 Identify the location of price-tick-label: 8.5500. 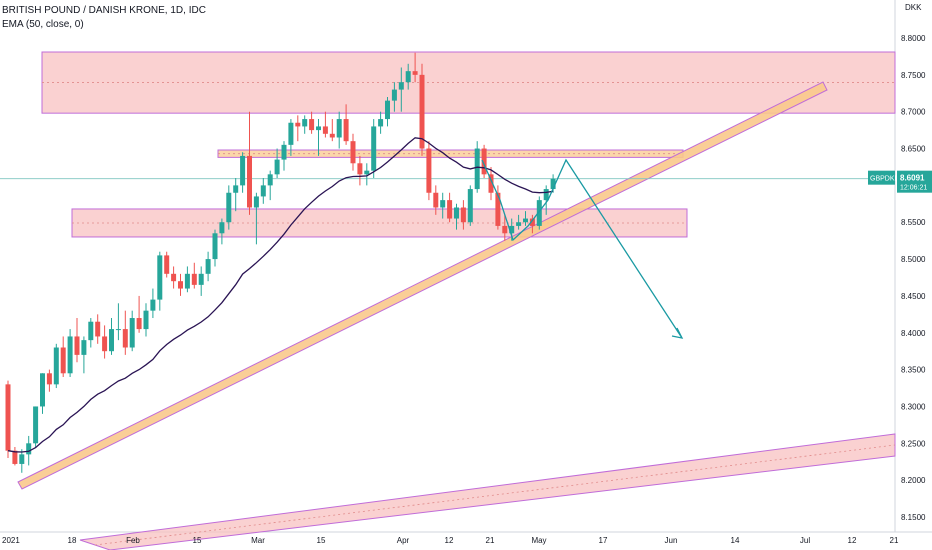
(913, 222).